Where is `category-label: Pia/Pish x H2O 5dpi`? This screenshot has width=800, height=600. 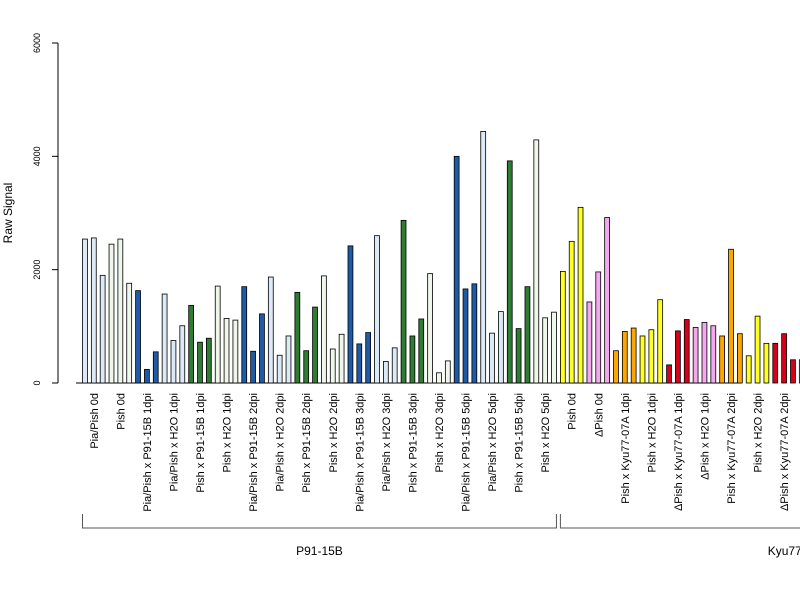
category-label: Pia/Pish x H2O 5dpi is located at coordinates (493, 442).